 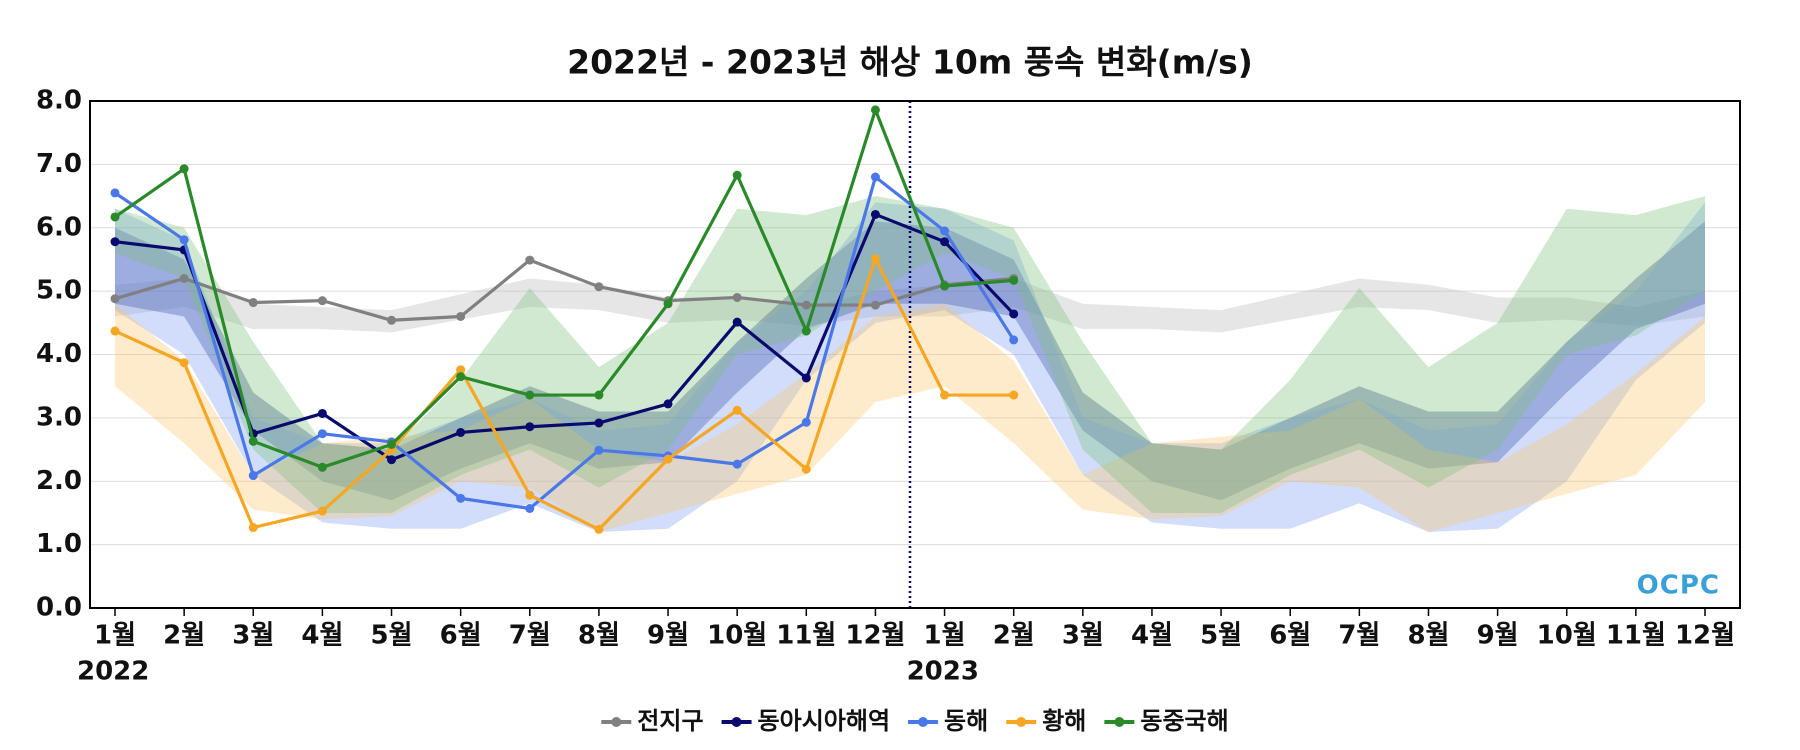 What do you see at coordinates (59, 608) in the screenshot?
I see `y-tick-label: 0.0` at bounding box center [59, 608].